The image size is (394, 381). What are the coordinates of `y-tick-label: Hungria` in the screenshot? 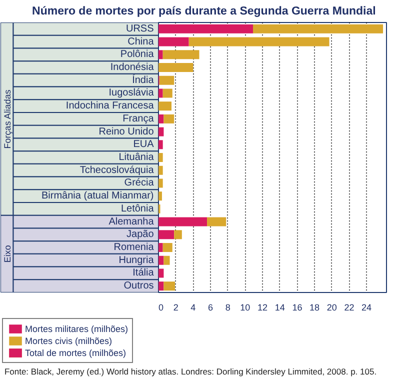 It's located at (136, 260).